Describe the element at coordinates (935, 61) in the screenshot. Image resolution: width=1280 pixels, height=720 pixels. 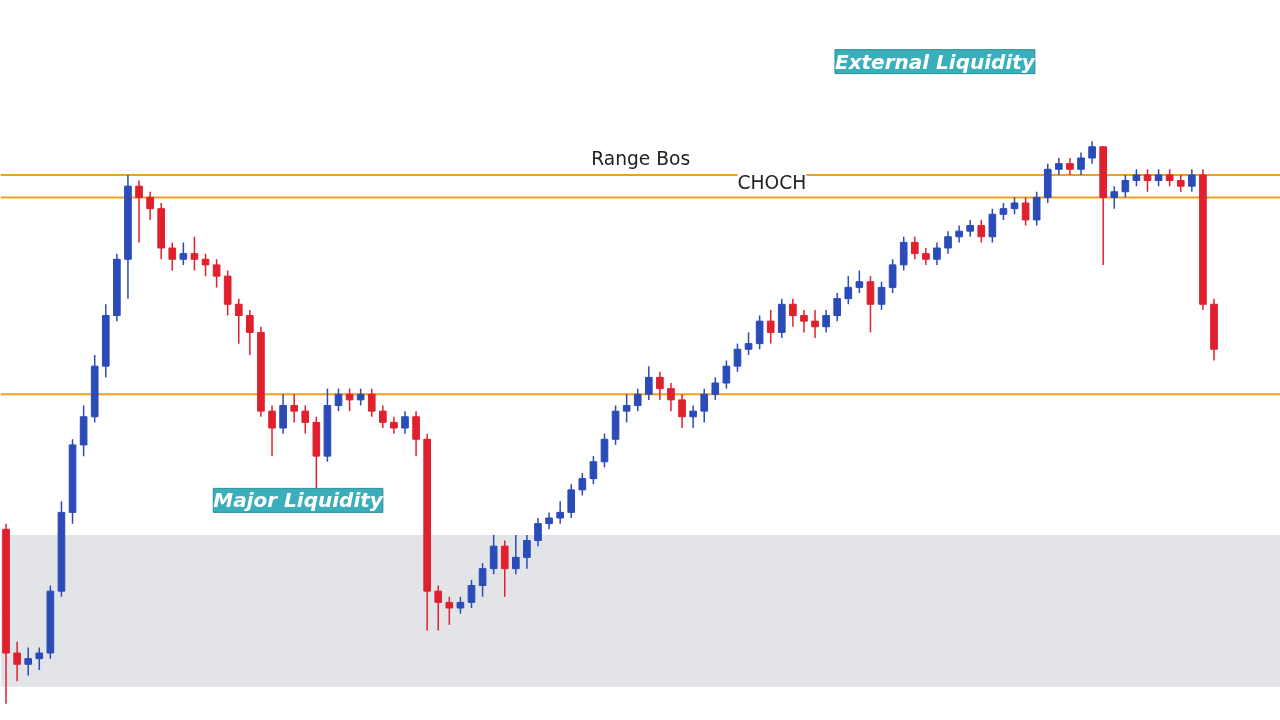
I see `text: External Liquidity` at that location.